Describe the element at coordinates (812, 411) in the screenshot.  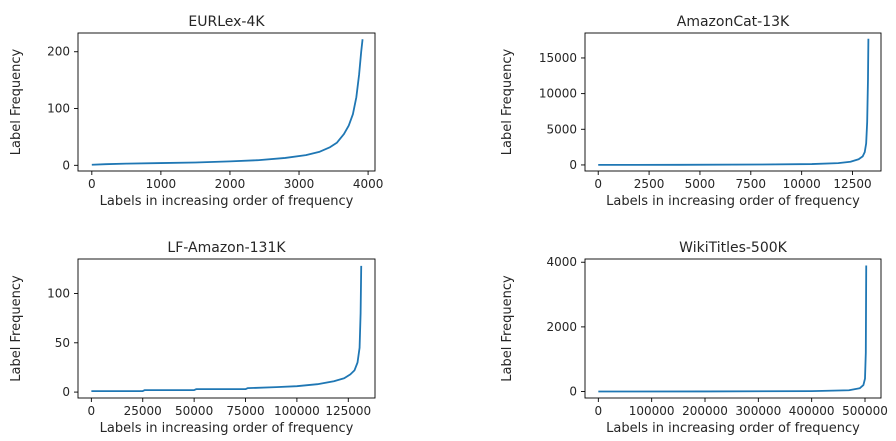
I see `chart-4-xtick-label-4: 400000` at that location.